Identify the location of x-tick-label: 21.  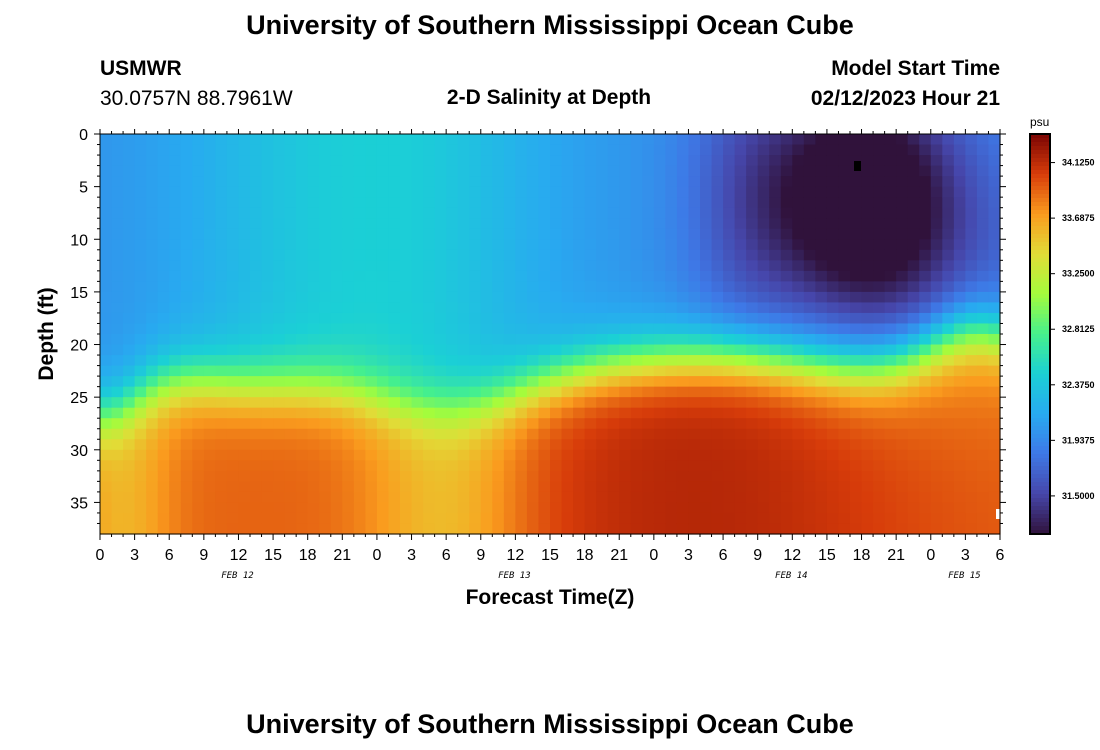
(896, 555).